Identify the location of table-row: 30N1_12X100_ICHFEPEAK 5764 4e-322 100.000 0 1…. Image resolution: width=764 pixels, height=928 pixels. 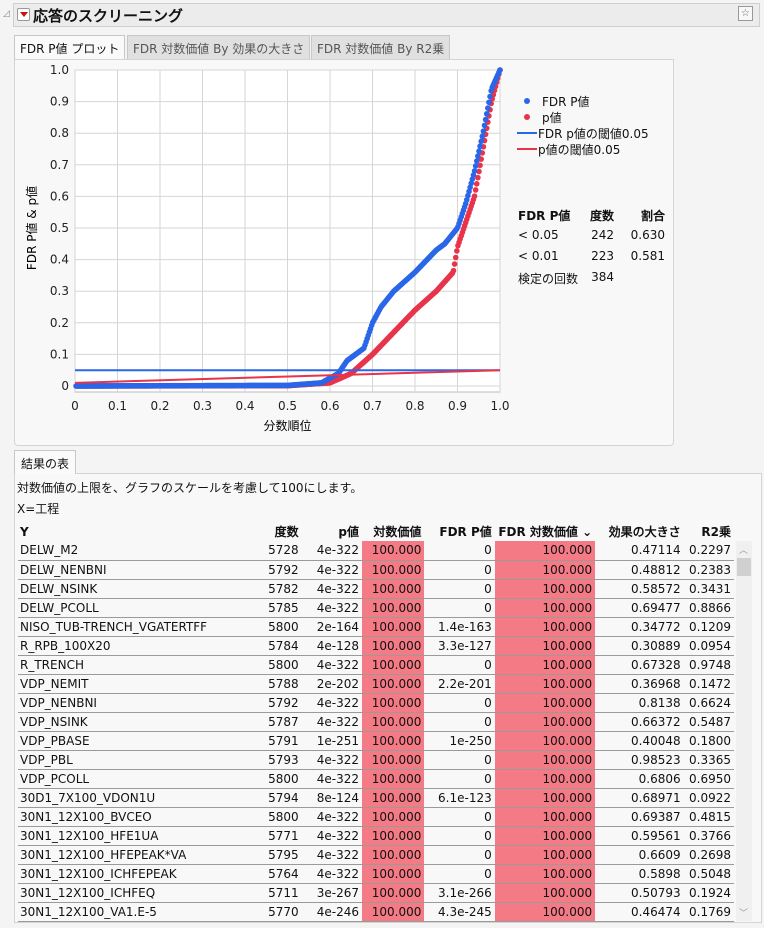
(376, 874).